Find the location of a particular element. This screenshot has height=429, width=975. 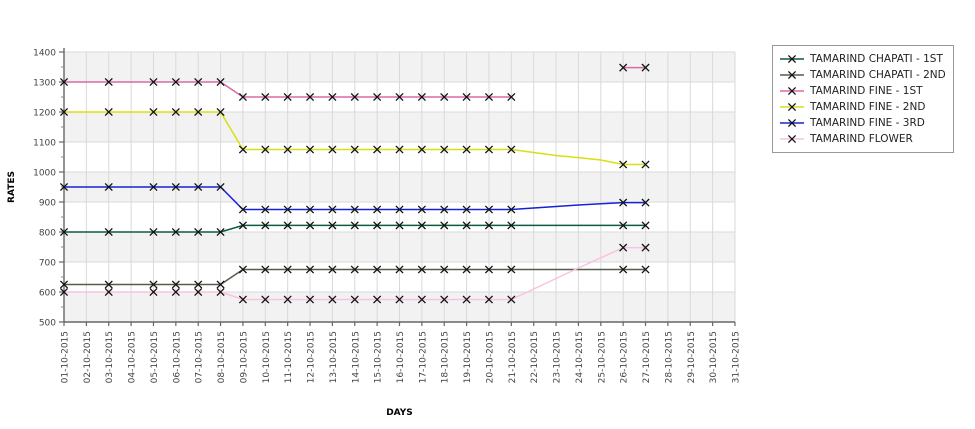

legend-item-label: TAMARIND FINE - 3RD is located at coordinates (867, 123).